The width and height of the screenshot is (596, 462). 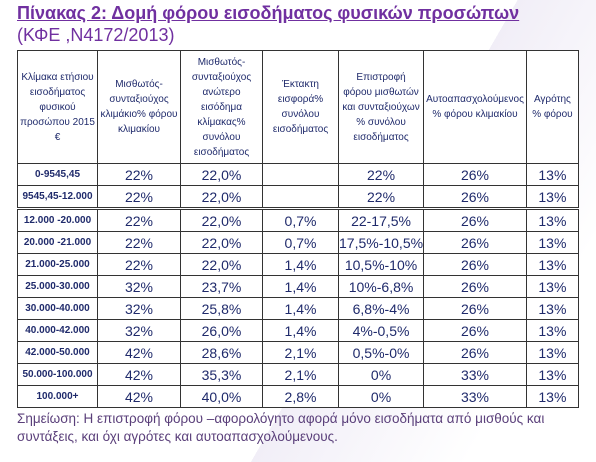 I want to click on table-cell: 100.000+, so click(x=57, y=396).